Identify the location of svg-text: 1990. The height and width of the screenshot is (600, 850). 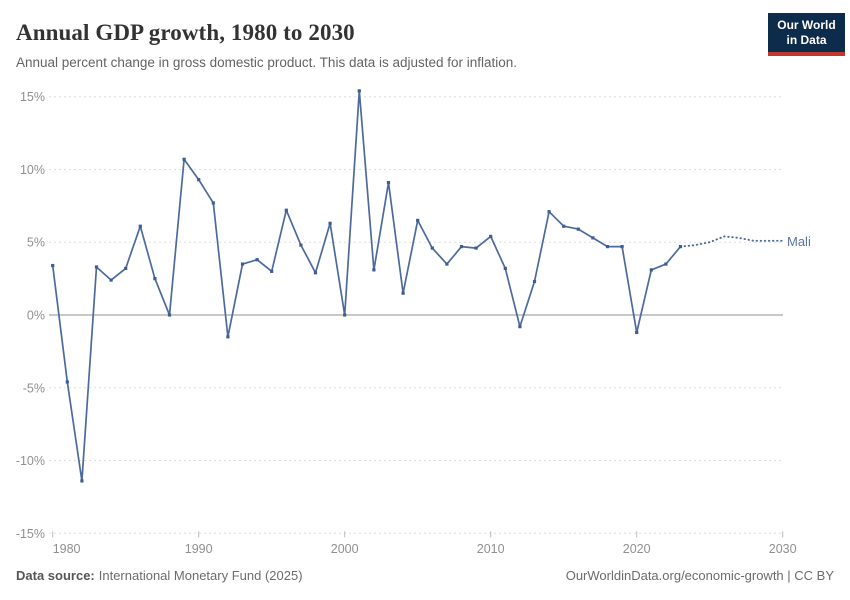
(199, 549).